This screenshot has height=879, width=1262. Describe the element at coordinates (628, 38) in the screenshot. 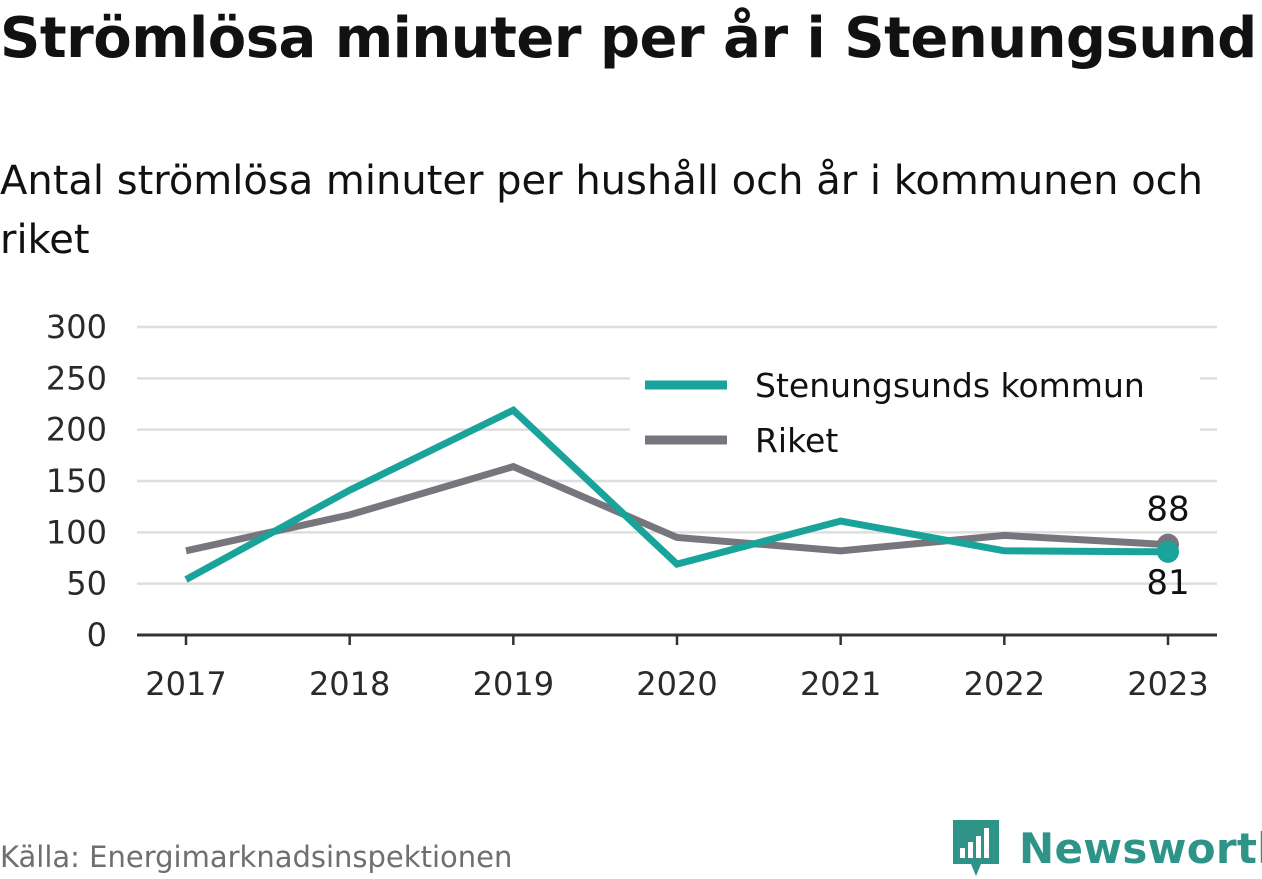

I see `chart-title: Strömlösa minuter per år i Stenungsund` at that location.